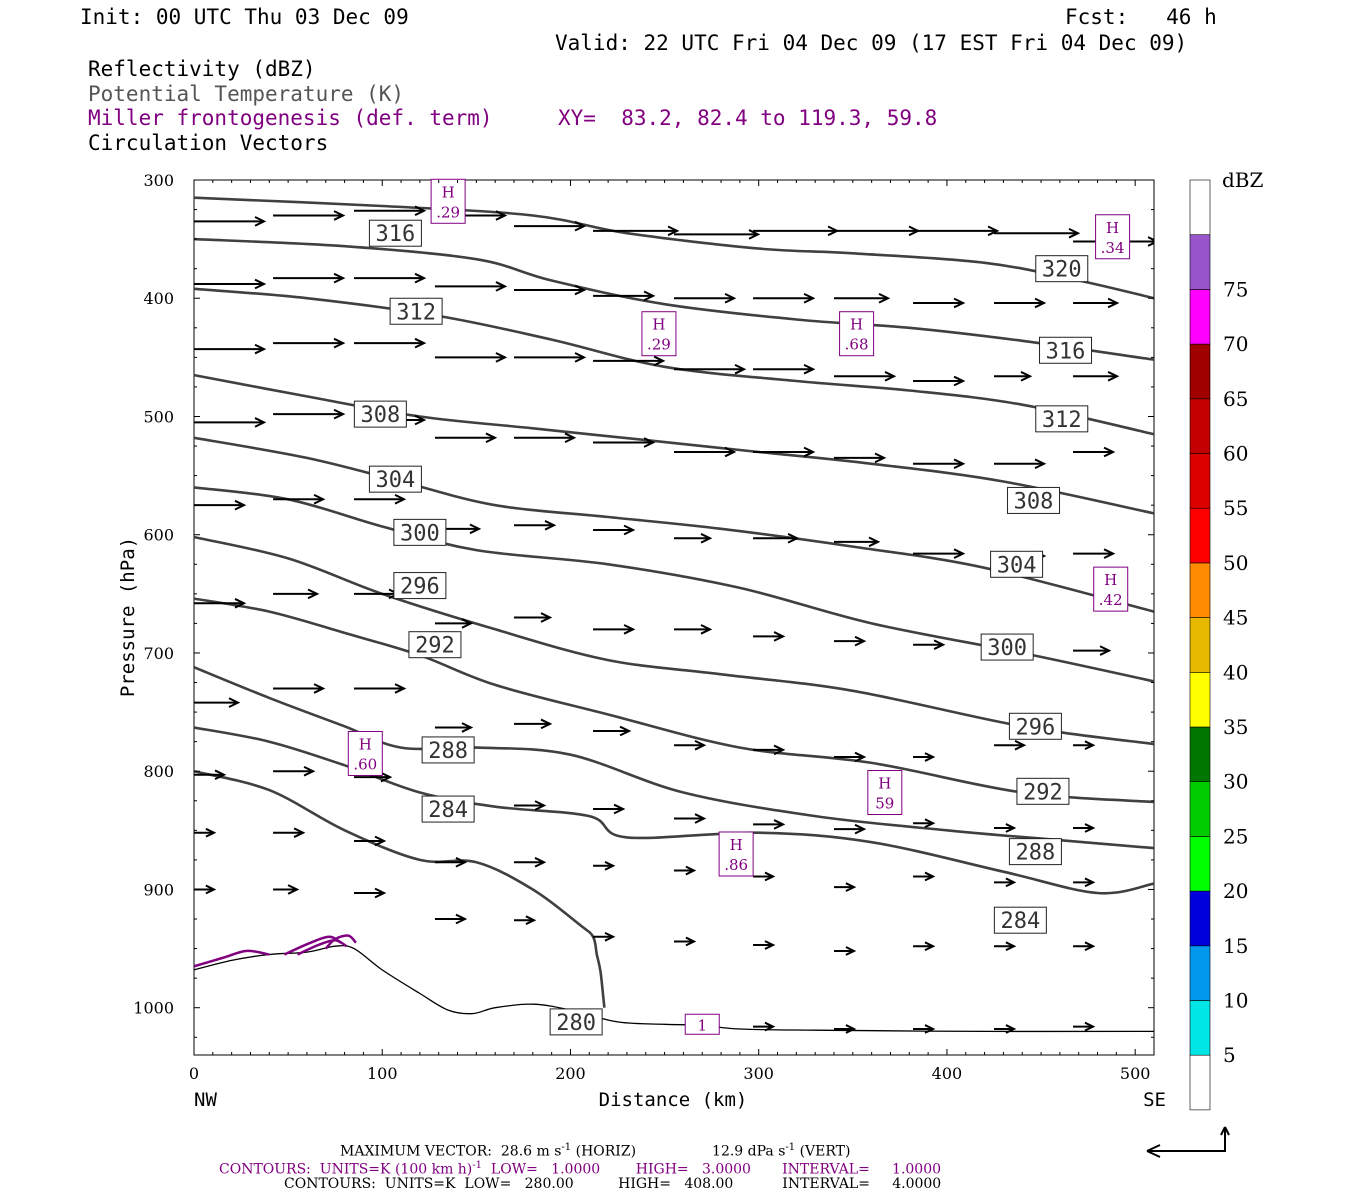 This screenshot has height=1200, width=1350. I want to click on fronto-max-value: .29, so click(659, 345).